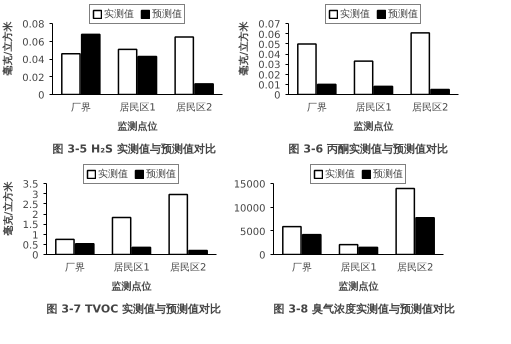 Image resolution: width=511 pixels, height=344 pixels. What do you see at coordinates (250, 185) in the screenshot?
I see `y-tick-label: 15000` at bounding box center [250, 185].